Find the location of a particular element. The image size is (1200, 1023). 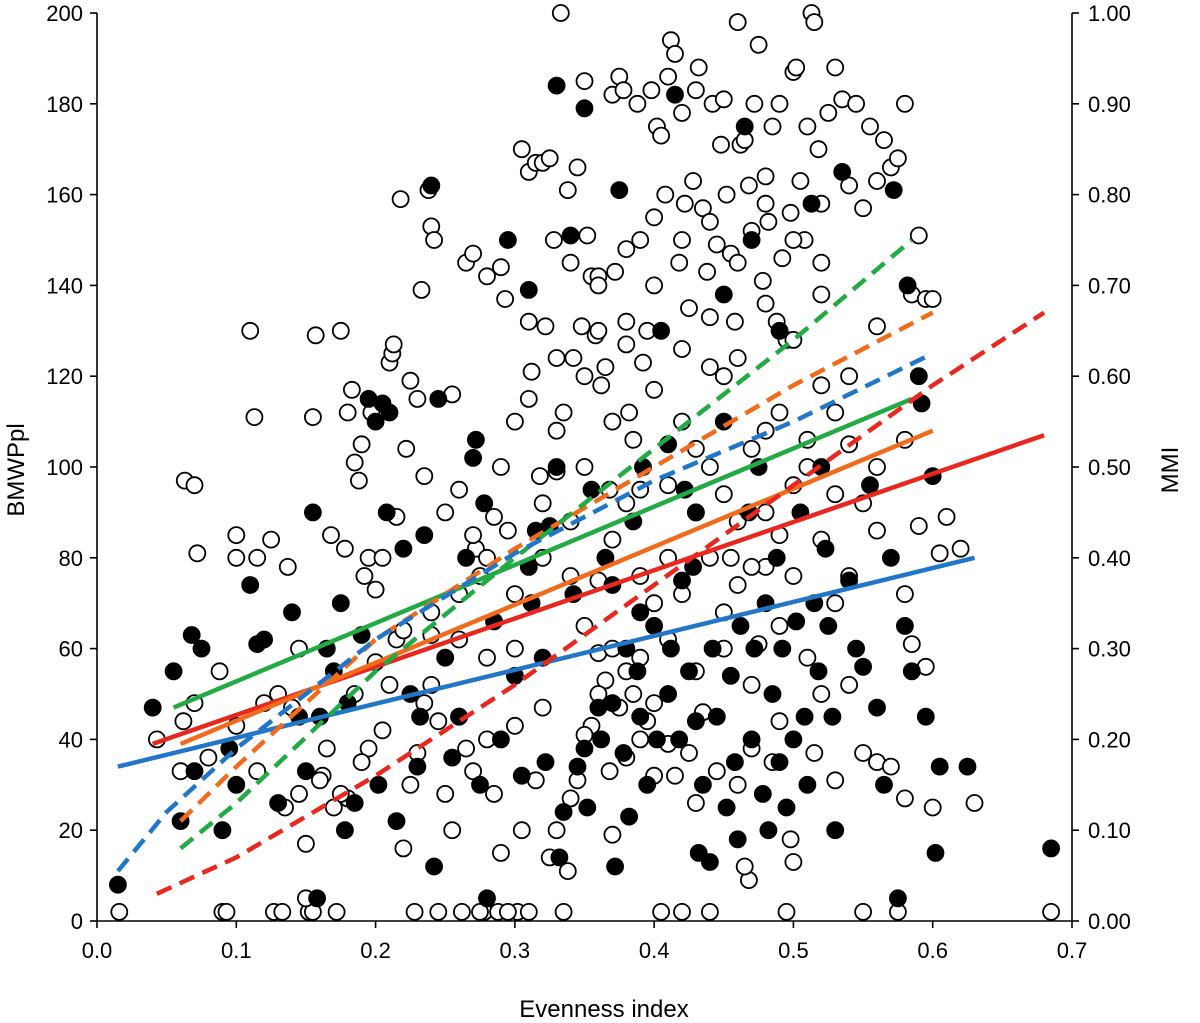

y-tick-label: 0 is located at coordinates (77, 921).